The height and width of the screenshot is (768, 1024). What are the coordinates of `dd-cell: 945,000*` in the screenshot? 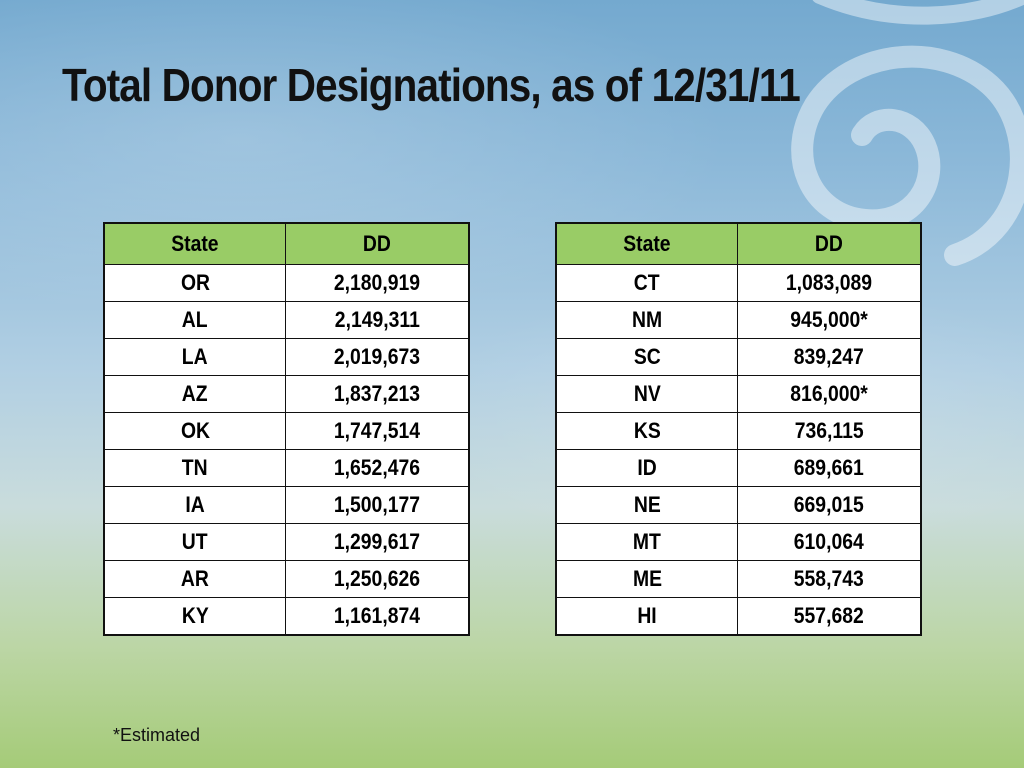 It's located at (829, 320).